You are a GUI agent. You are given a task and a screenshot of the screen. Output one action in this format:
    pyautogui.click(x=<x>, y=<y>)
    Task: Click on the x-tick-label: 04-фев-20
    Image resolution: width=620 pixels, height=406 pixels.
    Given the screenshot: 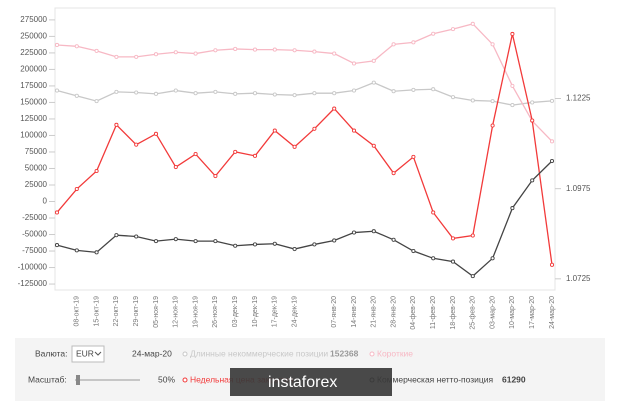 What is the action you would take?
    pyautogui.click(x=413, y=313)
    